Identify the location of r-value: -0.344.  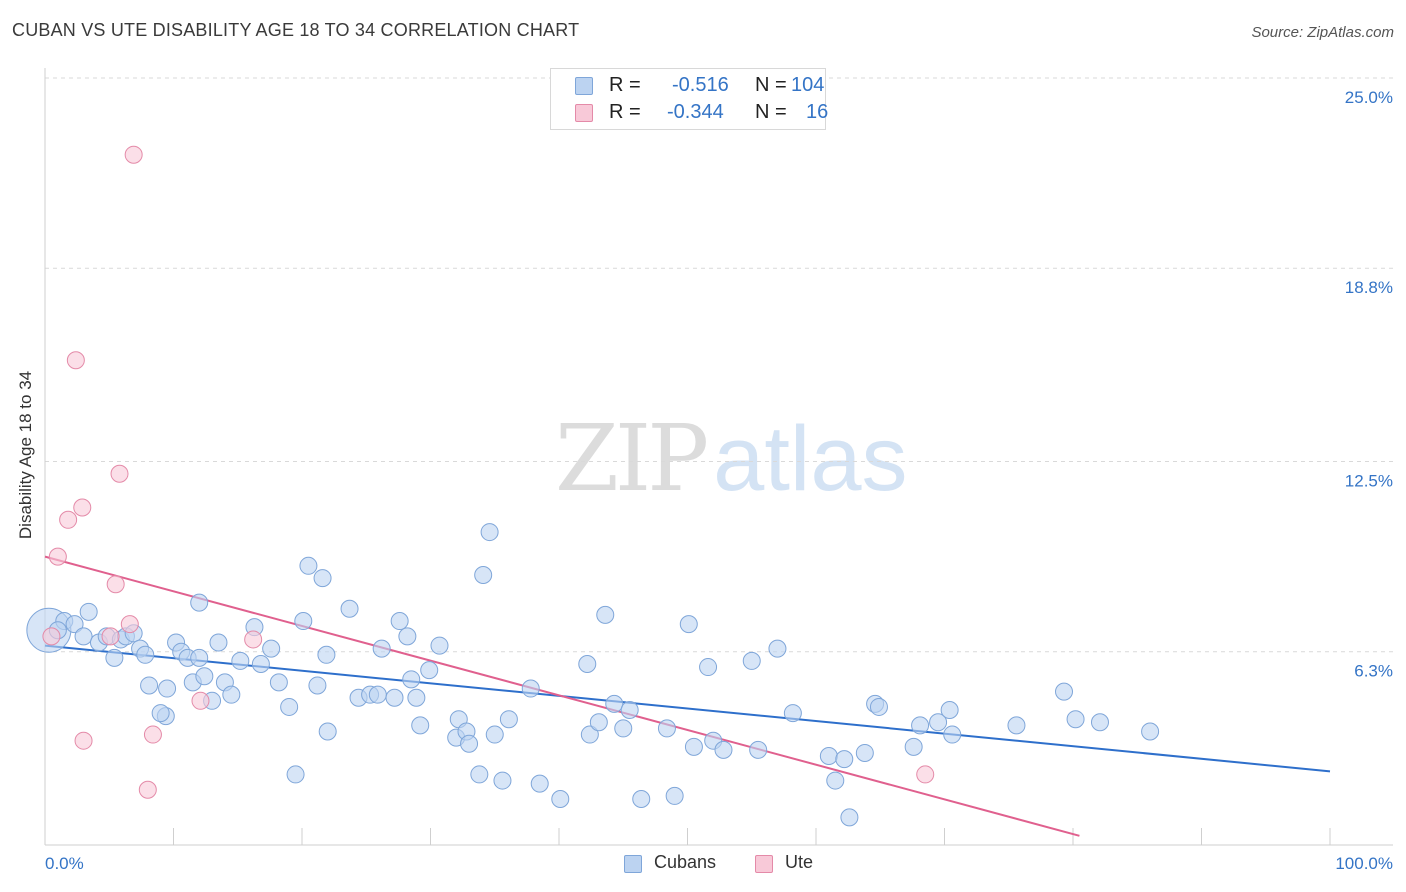
(695, 112).